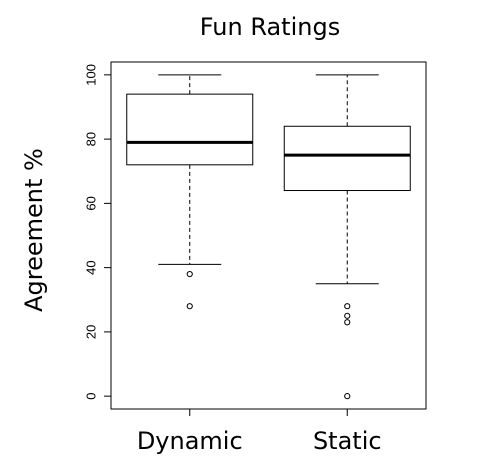 This screenshot has width=491, height=475. I want to click on y-tick-label: 100, so click(91, 75).